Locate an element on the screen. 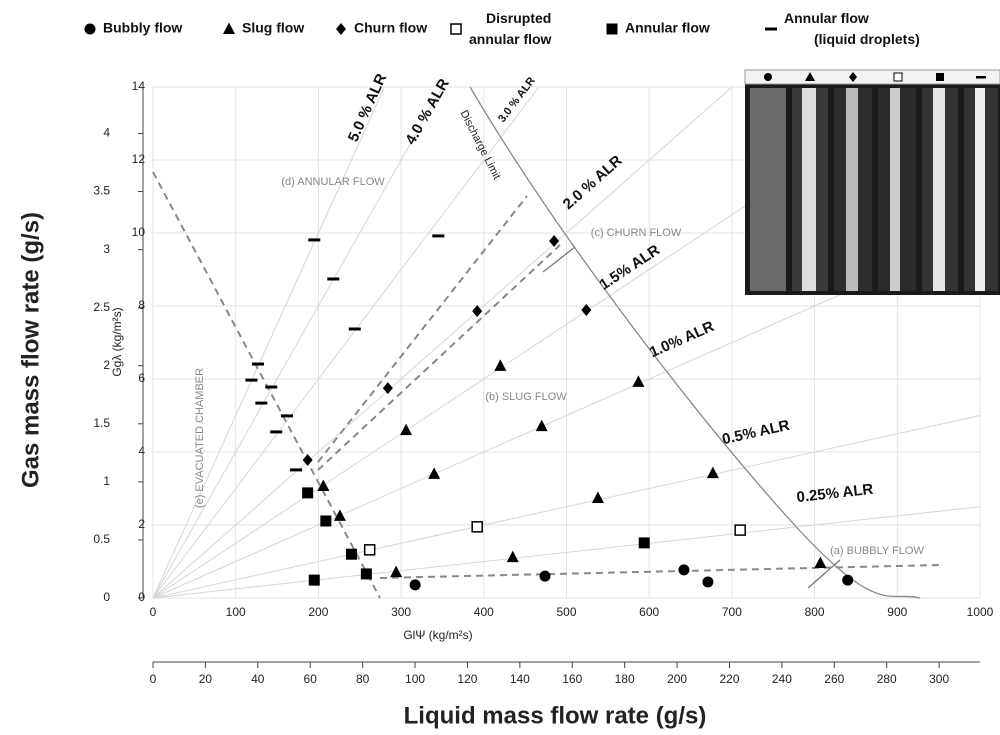 The height and width of the screenshot is (735, 1000). x2-tick-label: 100 is located at coordinates (415, 679).